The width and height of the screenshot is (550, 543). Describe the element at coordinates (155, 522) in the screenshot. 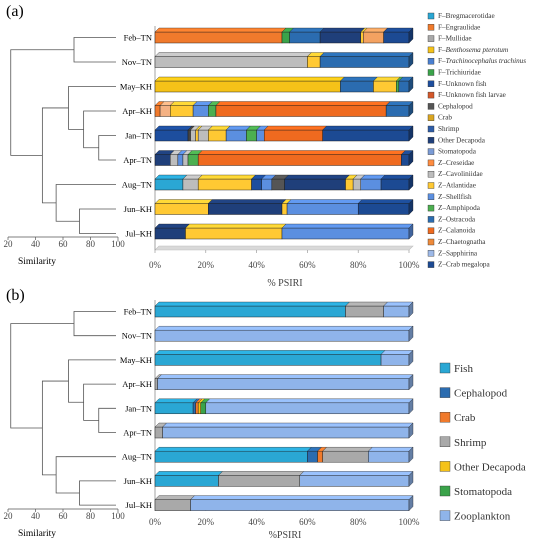

I see `x-tick-label: 0%` at that location.